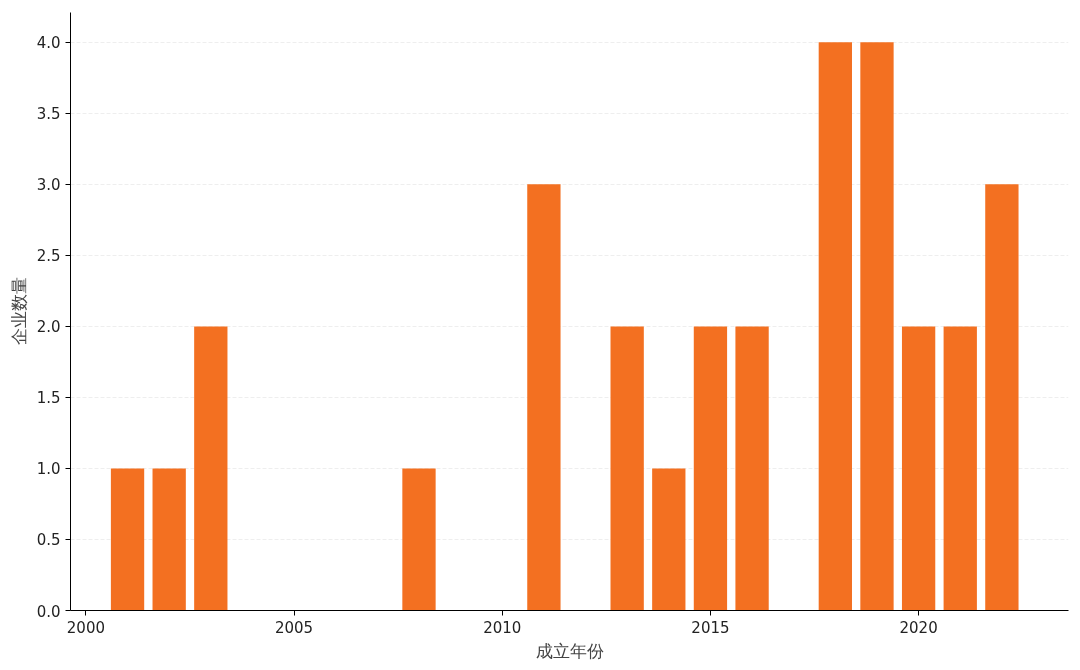  Describe the element at coordinates (18, 311) in the screenshot. I see `y-axis-title: 企业数量` at that location.